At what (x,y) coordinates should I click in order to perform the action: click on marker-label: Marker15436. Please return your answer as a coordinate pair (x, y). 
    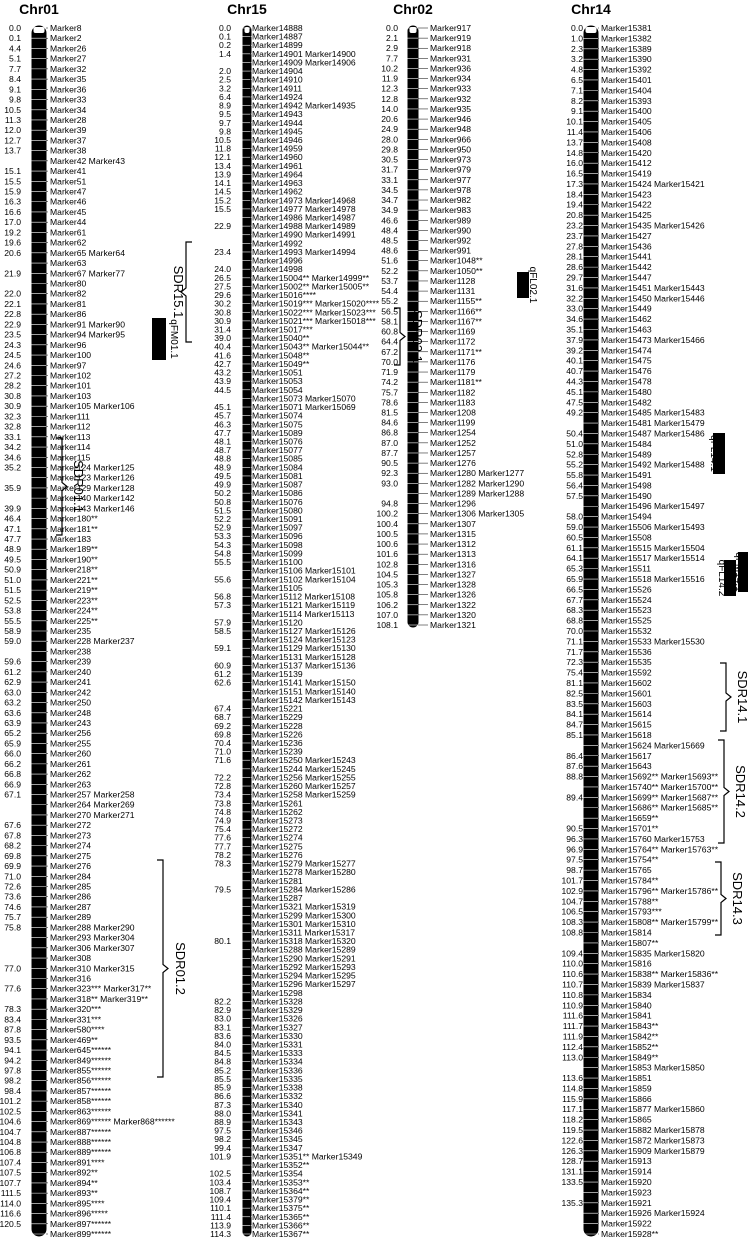
    Looking at the image, I should click on (626, 246).